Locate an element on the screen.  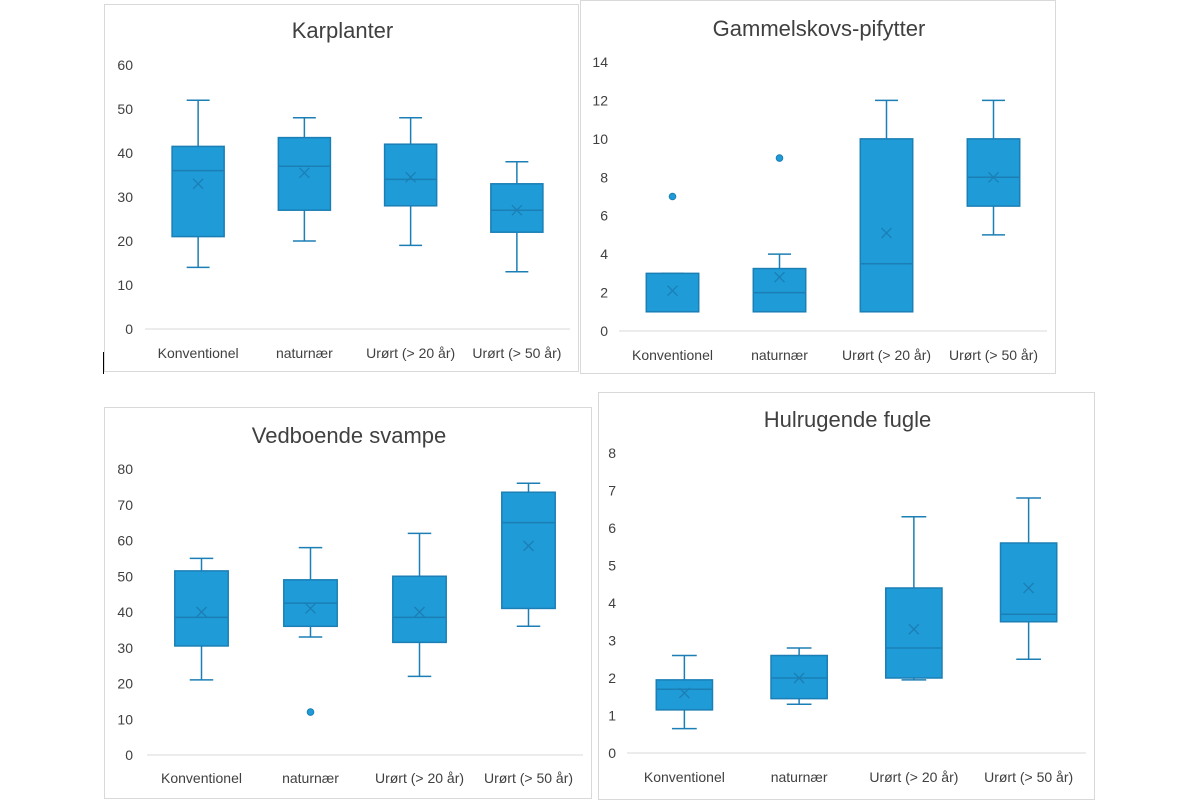
chart-title: Karplanter is located at coordinates (343, 30).